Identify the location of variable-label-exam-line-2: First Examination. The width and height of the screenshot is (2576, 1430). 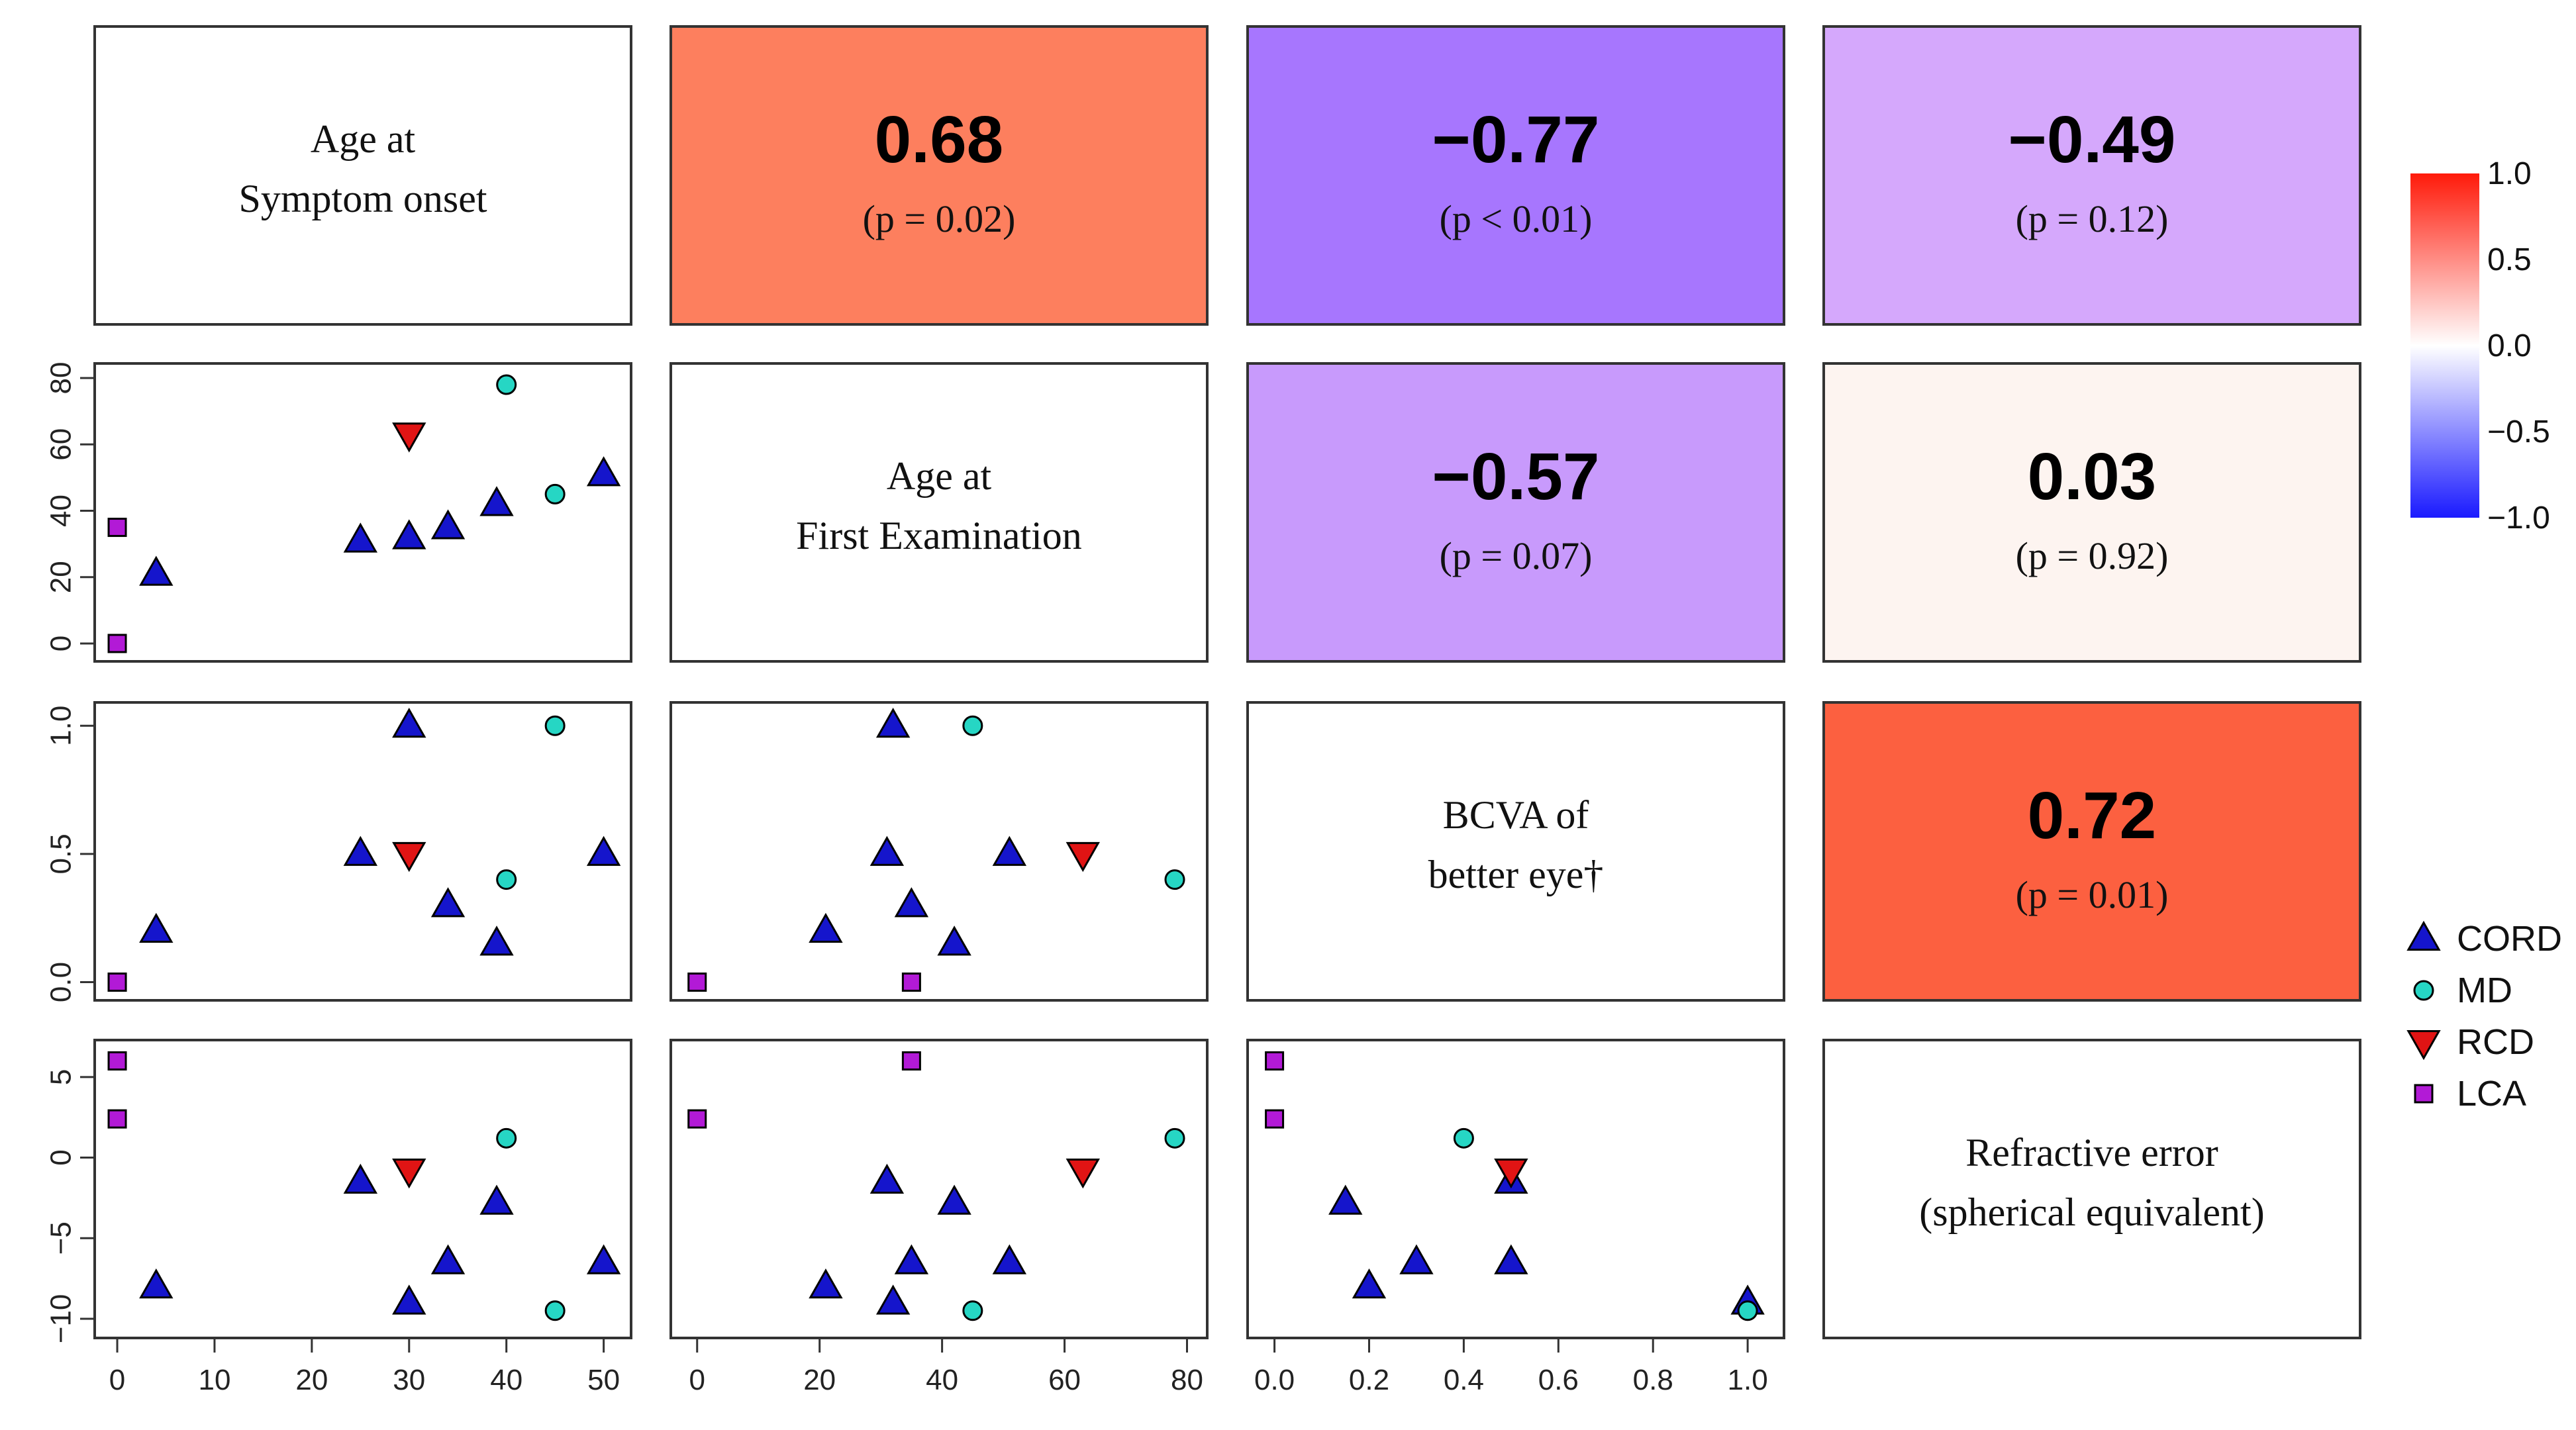
(939, 535).